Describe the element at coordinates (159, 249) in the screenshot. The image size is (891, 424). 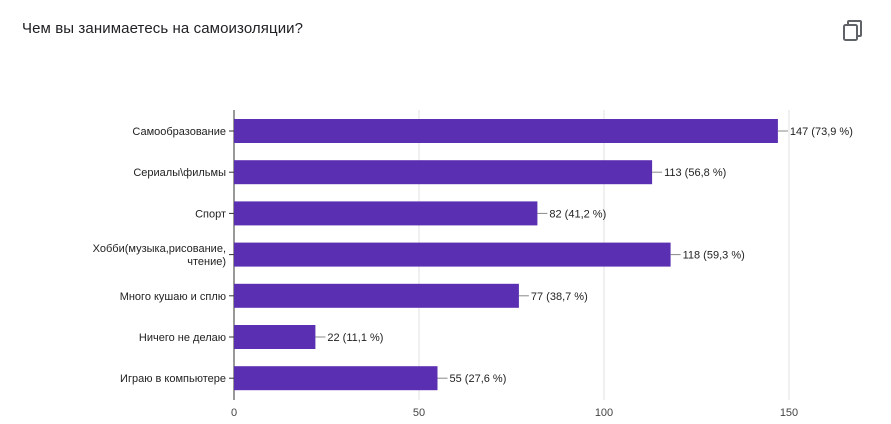
I see `category-label: Хобби(музыка,рисование,` at that location.